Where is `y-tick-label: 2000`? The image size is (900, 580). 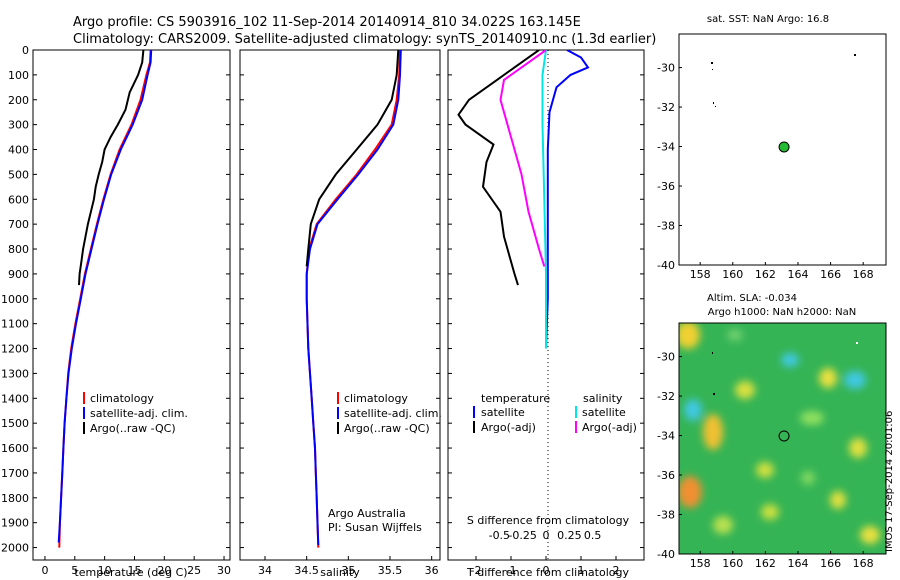
y-tick-label: 2000 is located at coordinates (15, 548).